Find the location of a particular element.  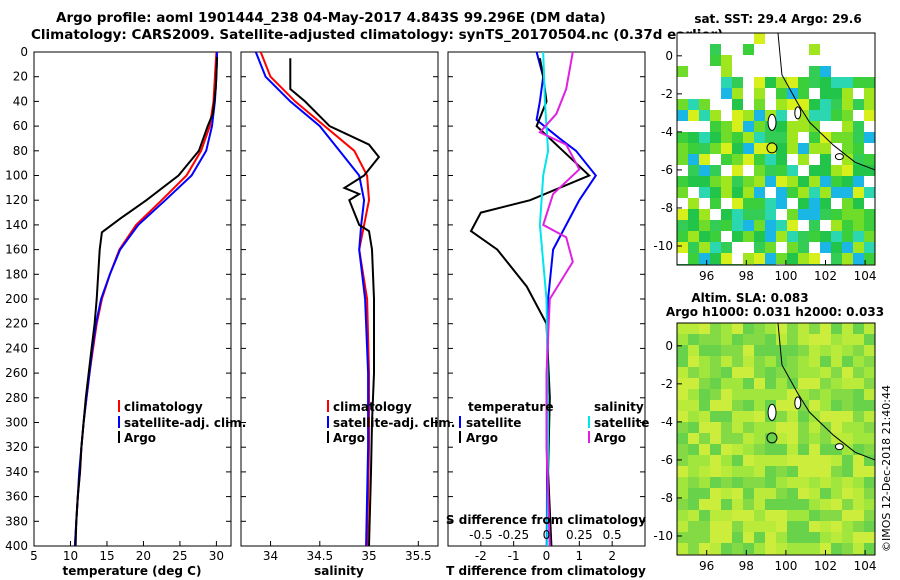

map-x-tick-label: 96 is located at coordinates (706, 276).